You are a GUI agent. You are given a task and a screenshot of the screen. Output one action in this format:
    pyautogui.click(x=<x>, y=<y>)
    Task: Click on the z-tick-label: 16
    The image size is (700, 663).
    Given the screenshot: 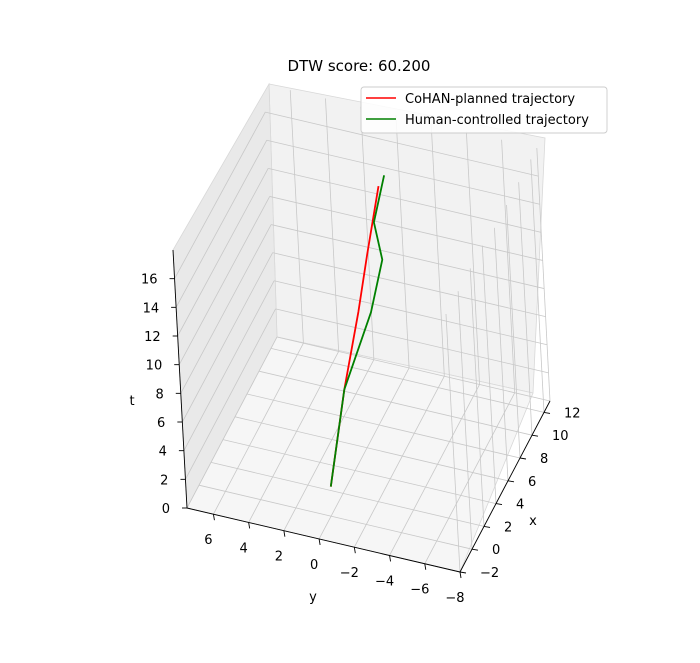 What is the action you would take?
    pyautogui.click(x=149, y=280)
    